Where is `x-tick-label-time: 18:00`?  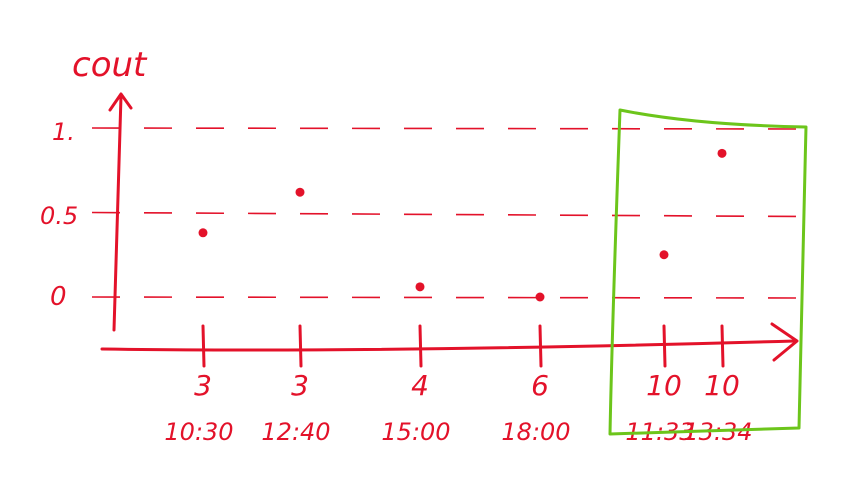
x-tick-label-time: 18:00 is located at coordinates (535, 432).